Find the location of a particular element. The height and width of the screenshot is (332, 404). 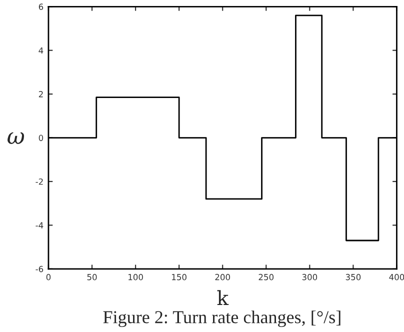

x-tick-label: 100 is located at coordinates (135, 277).